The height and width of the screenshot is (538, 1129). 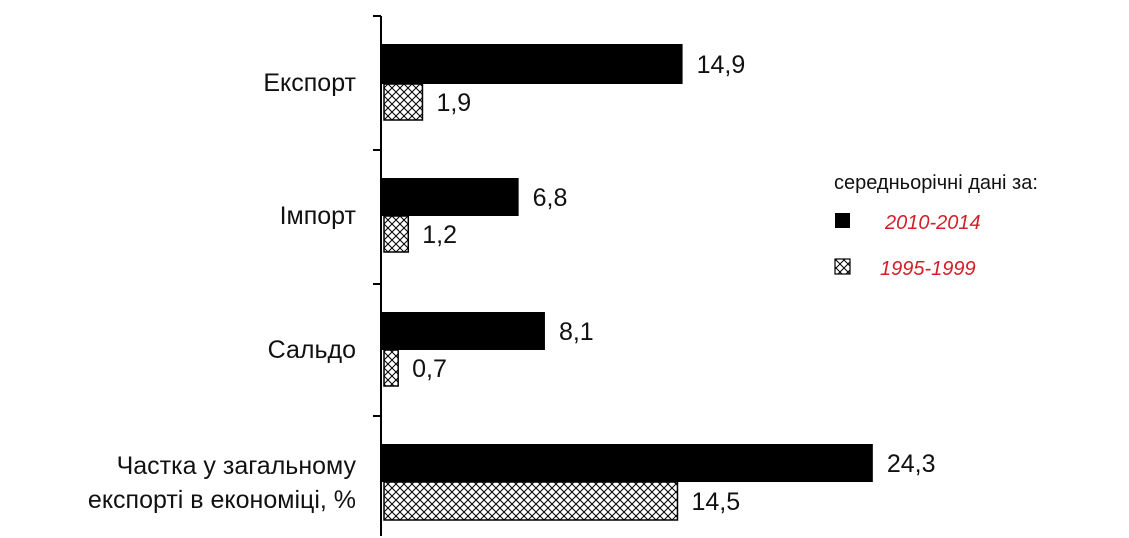 I want to click on value-label: 8,1, so click(x=576, y=332).